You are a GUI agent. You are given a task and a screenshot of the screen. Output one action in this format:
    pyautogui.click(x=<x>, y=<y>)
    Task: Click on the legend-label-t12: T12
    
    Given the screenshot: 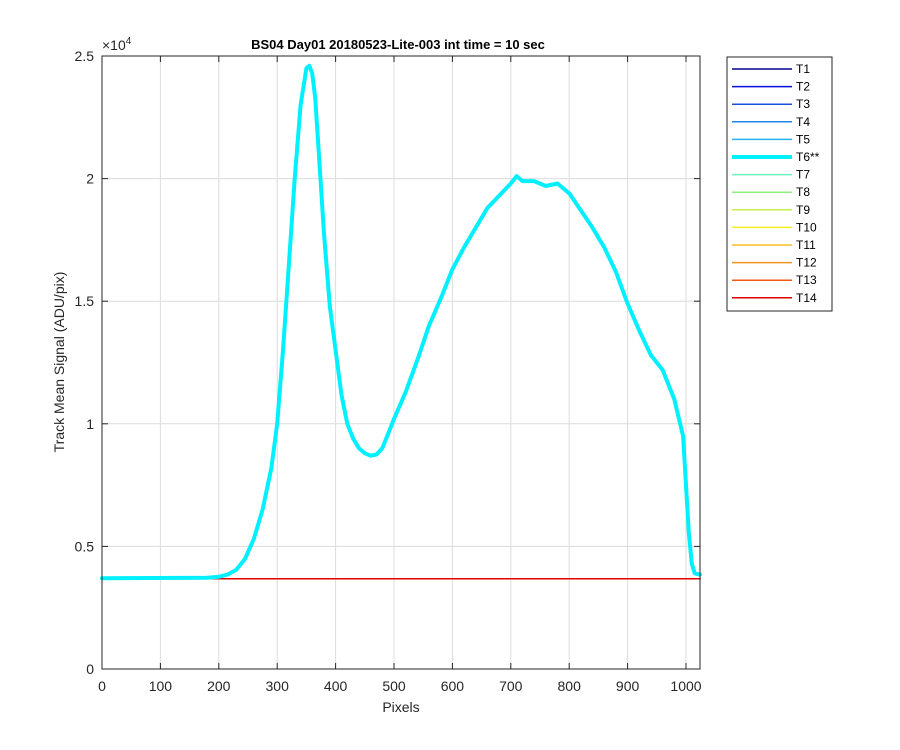 What is the action you would take?
    pyautogui.click(x=806, y=263)
    